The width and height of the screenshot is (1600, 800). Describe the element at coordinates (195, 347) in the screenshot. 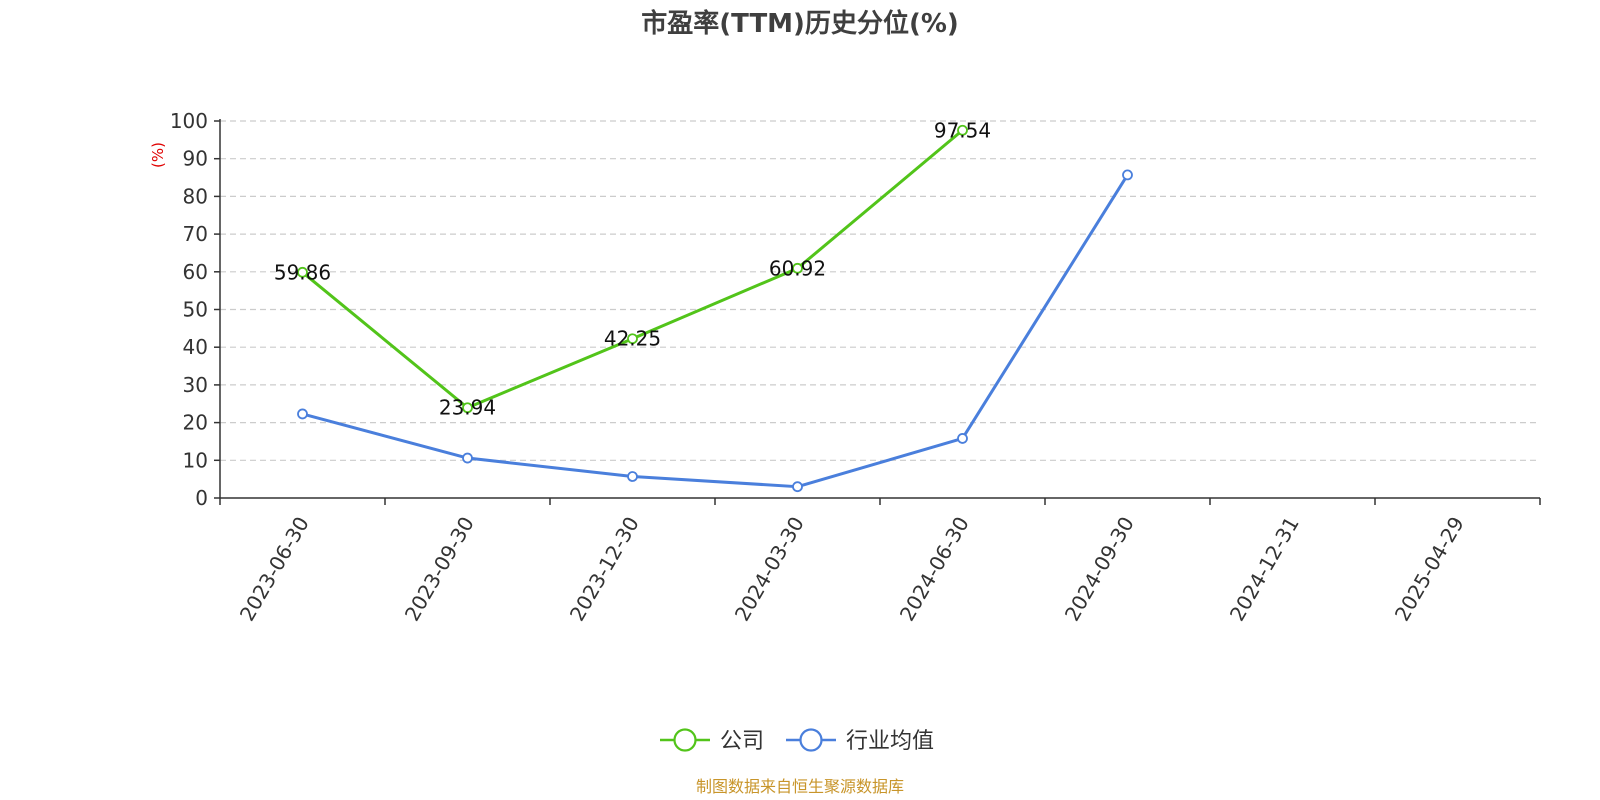

I see `y-tick-label: 40` at that location.